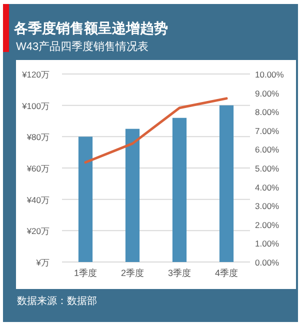  I want to click on y2-tick-label: 8.00%, so click(267, 112).